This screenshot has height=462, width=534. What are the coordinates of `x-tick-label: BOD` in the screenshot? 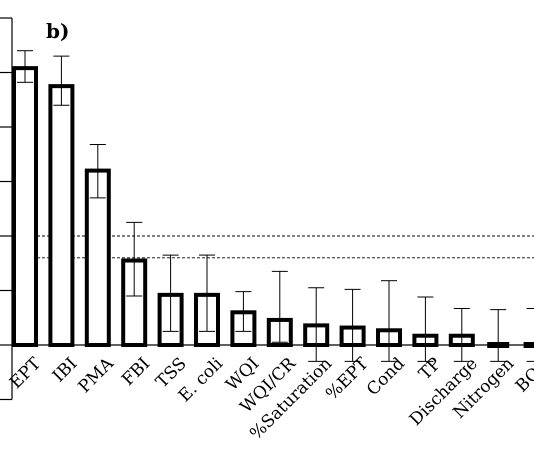 It's located at (523, 375).